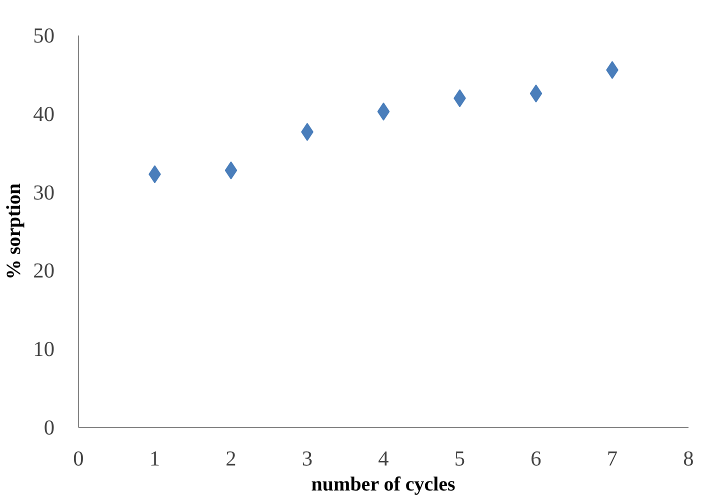  What do you see at coordinates (536, 458) in the screenshot?
I see `x-tick-label: 6` at bounding box center [536, 458].